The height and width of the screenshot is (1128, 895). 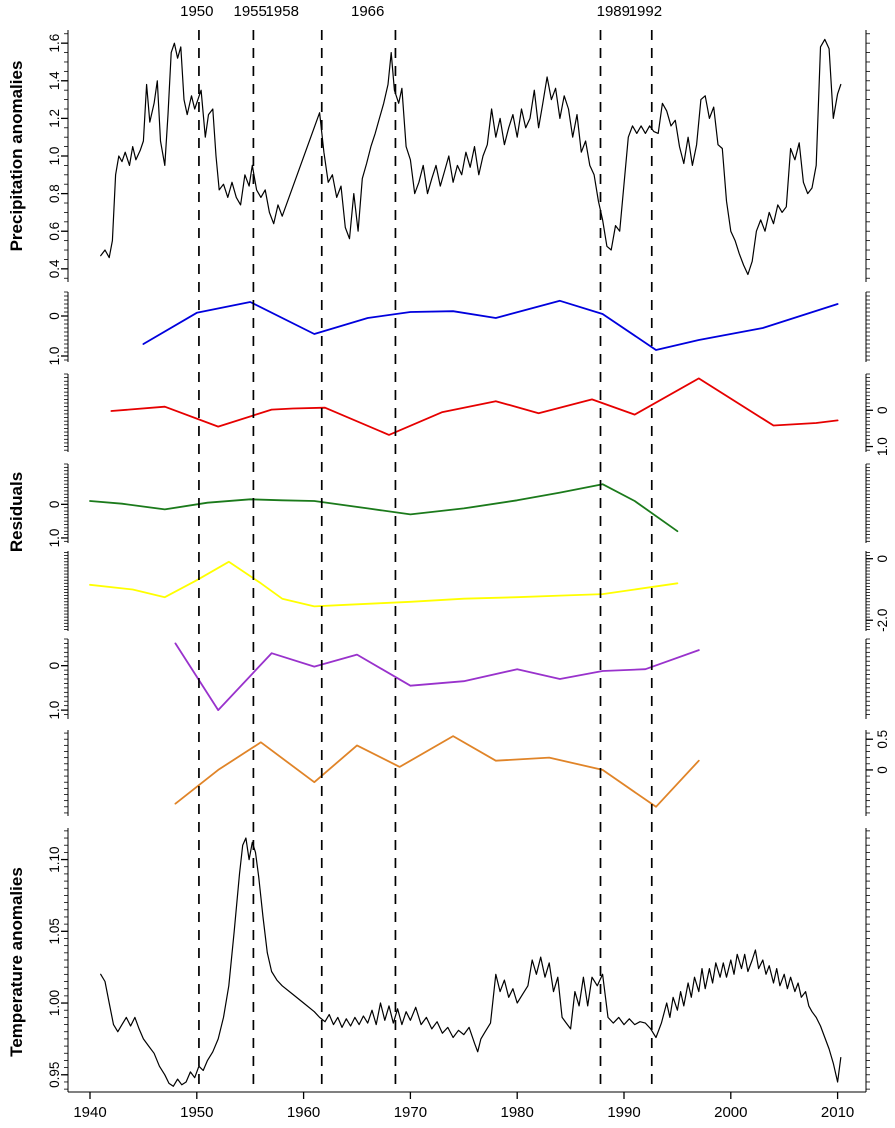 I want to click on svg-text: -2.0, so click(x=882, y=620).